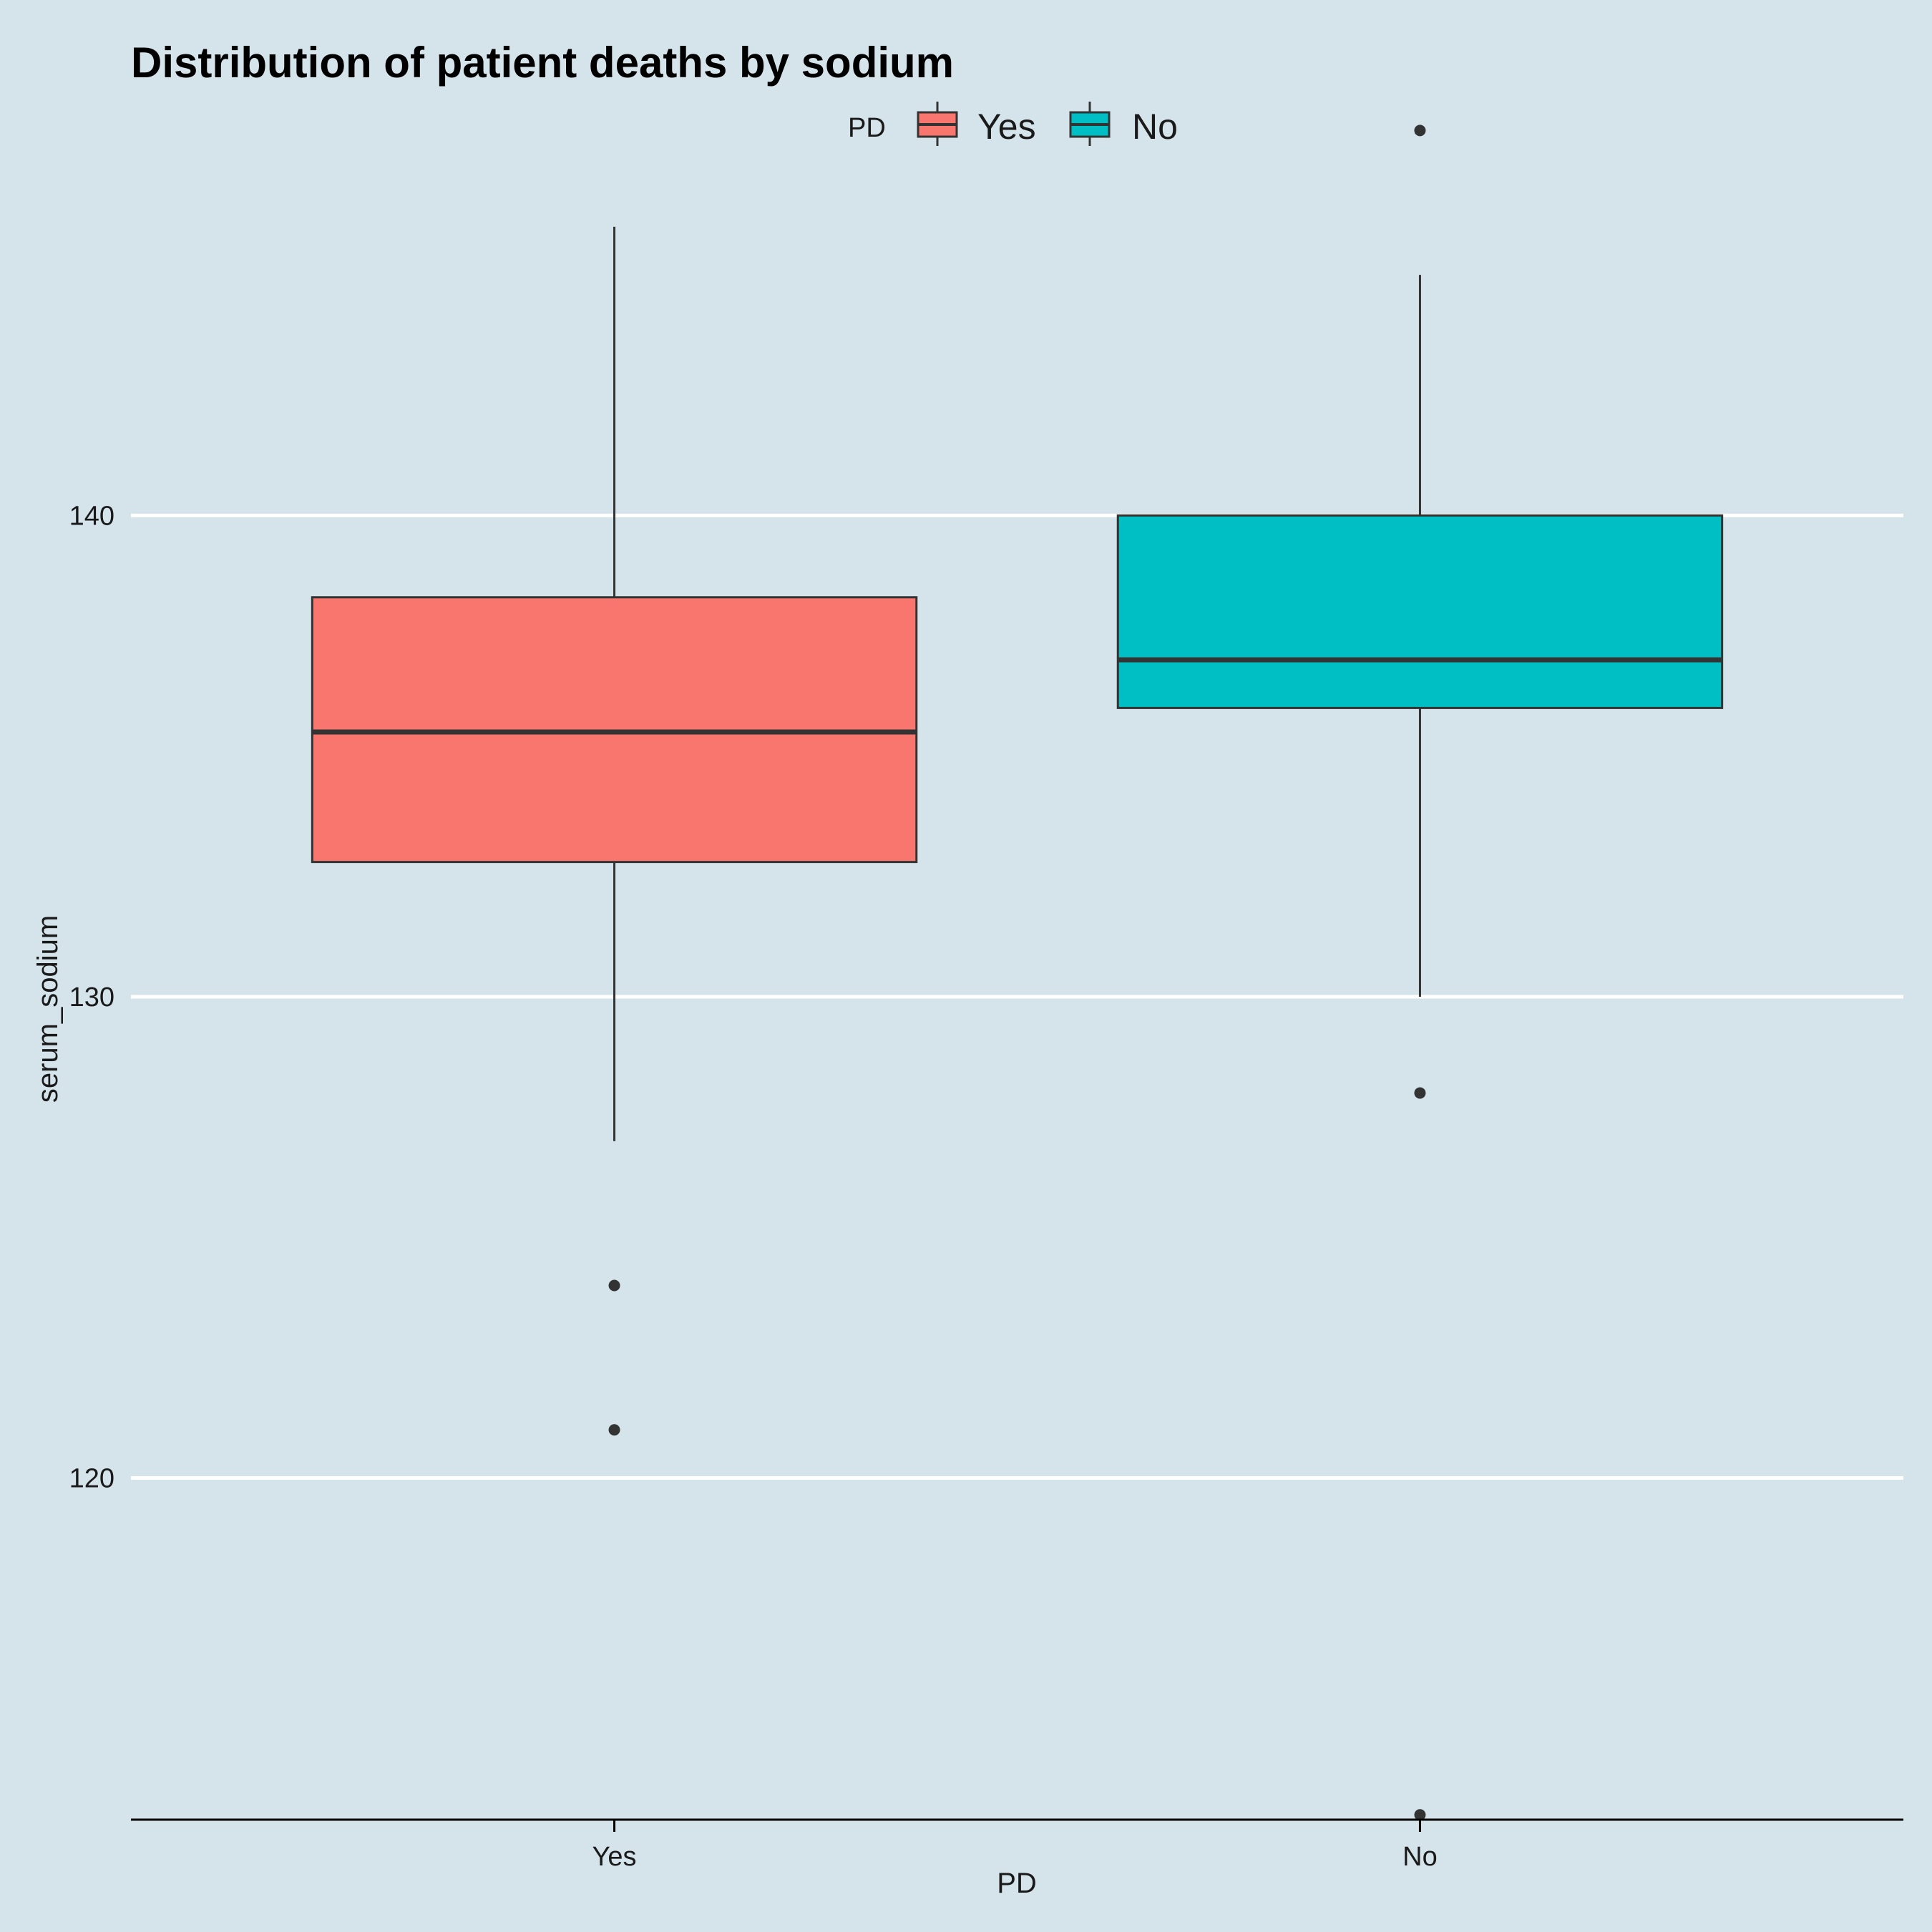 The image size is (1932, 1932). I want to click on legend-title: PD, so click(867, 128).